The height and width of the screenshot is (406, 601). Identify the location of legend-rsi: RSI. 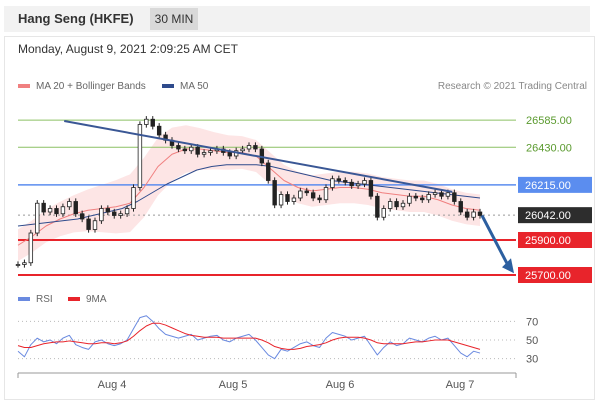
(35, 299).